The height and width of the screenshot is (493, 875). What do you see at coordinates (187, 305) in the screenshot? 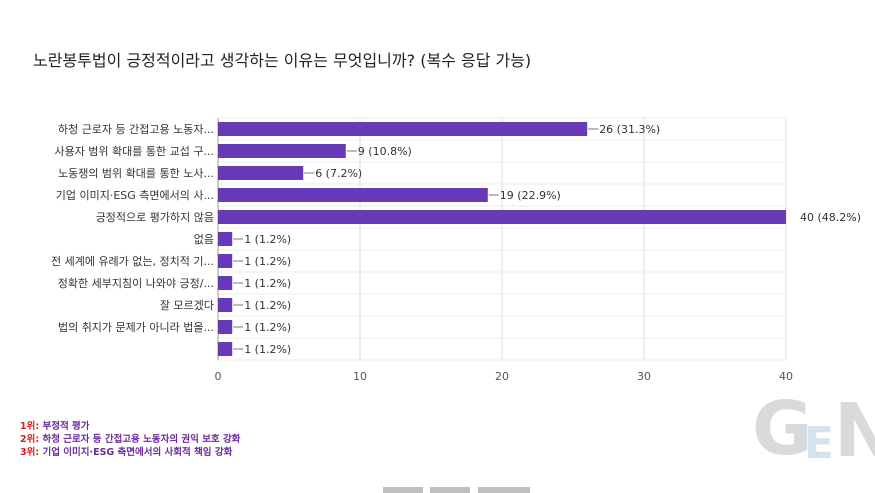
I see `category-label: 잘 모르겠다` at bounding box center [187, 305].